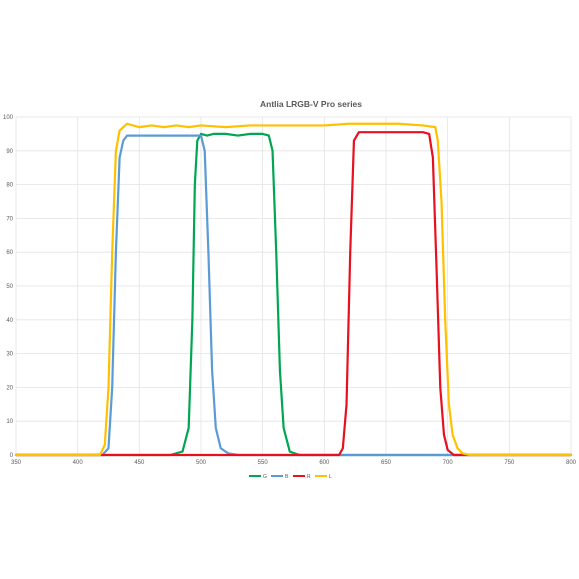  What do you see at coordinates (8, 118) in the screenshot?
I see `y-tick-label: 100` at bounding box center [8, 118].